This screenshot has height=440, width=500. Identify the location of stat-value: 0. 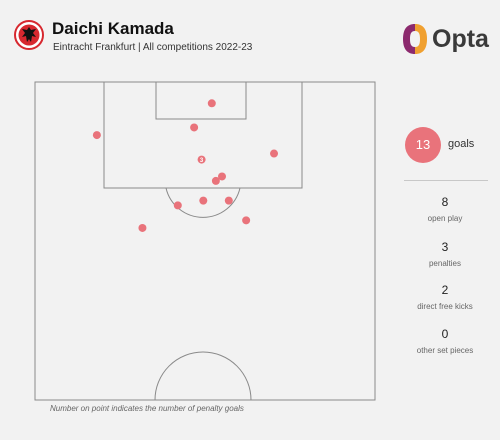
(445, 334).